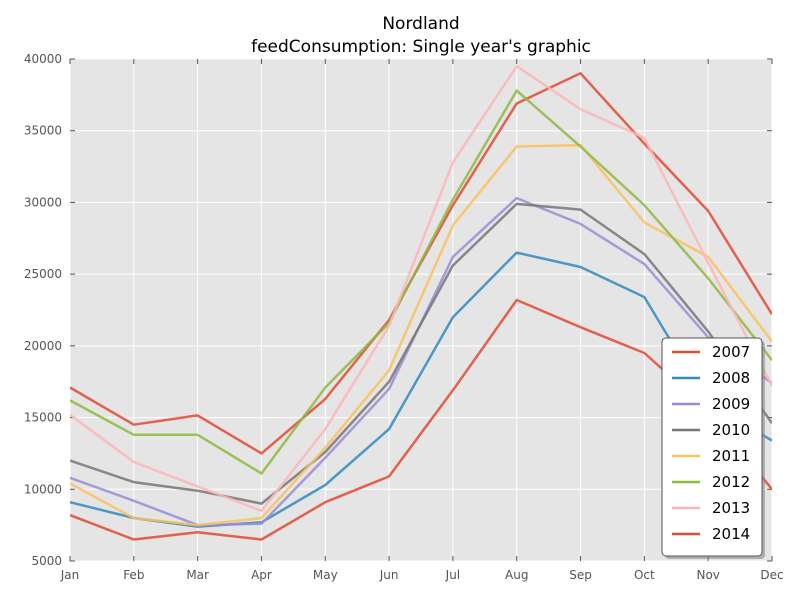  Describe the element at coordinates (707, 575) in the screenshot. I see `x-tick-label: Nov` at that location.